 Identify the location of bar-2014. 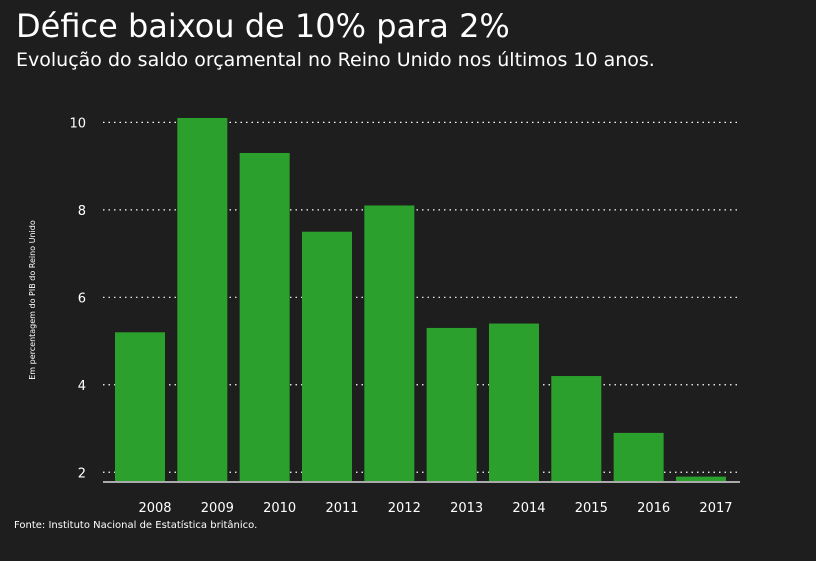
(513, 402).